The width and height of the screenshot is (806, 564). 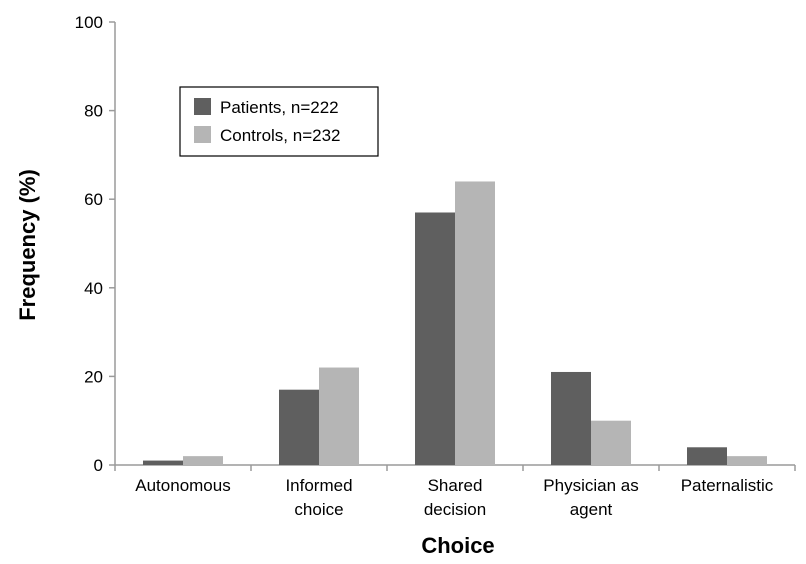 What do you see at coordinates (455, 485) in the screenshot?
I see `x-tick-label: Shared` at bounding box center [455, 485].